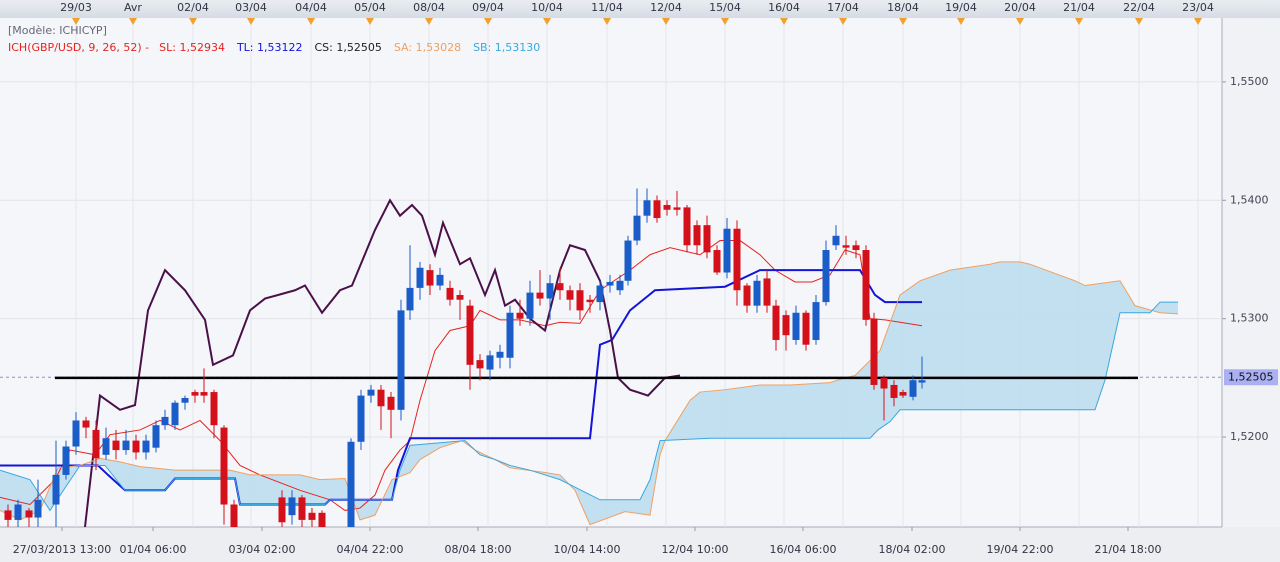 This screenshot has width=1280, height=562. Describe the element at coordinates (62, 549) in the screenshot. I see `bottom-tick-label: 27/03/2013 13:00` at that location.